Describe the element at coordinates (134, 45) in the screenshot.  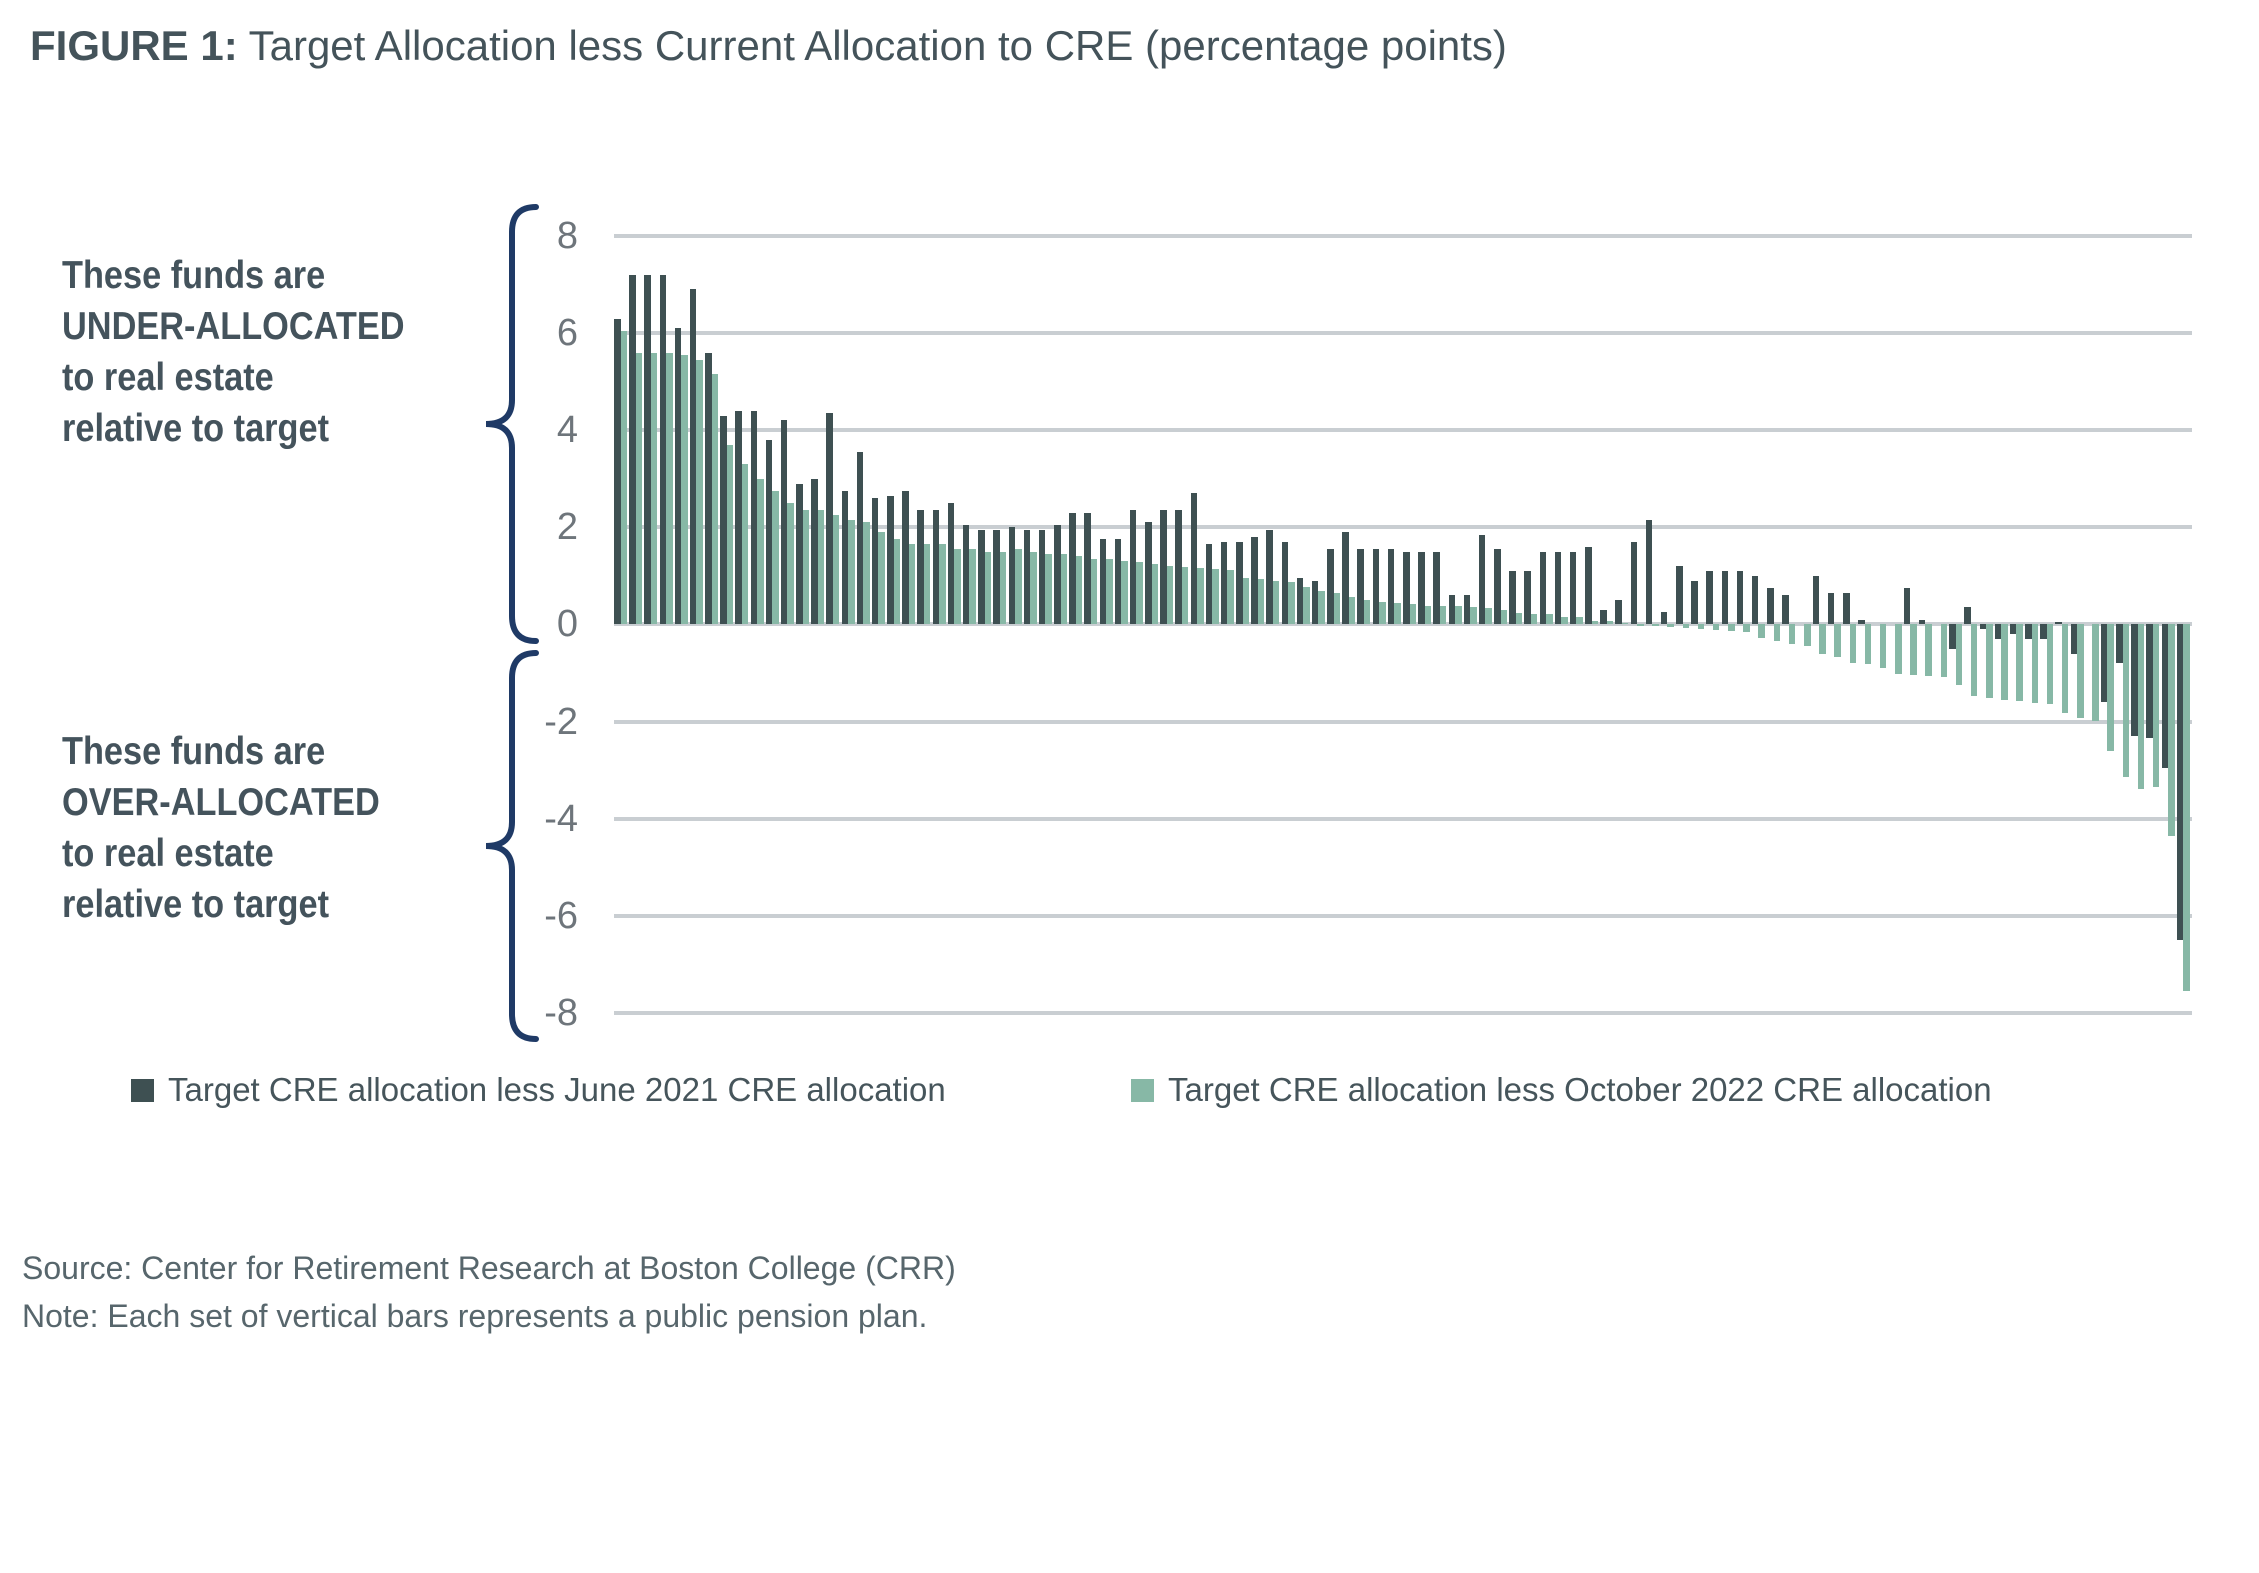
I see `figure-title-prefix: FIGURE 1:` at that location.